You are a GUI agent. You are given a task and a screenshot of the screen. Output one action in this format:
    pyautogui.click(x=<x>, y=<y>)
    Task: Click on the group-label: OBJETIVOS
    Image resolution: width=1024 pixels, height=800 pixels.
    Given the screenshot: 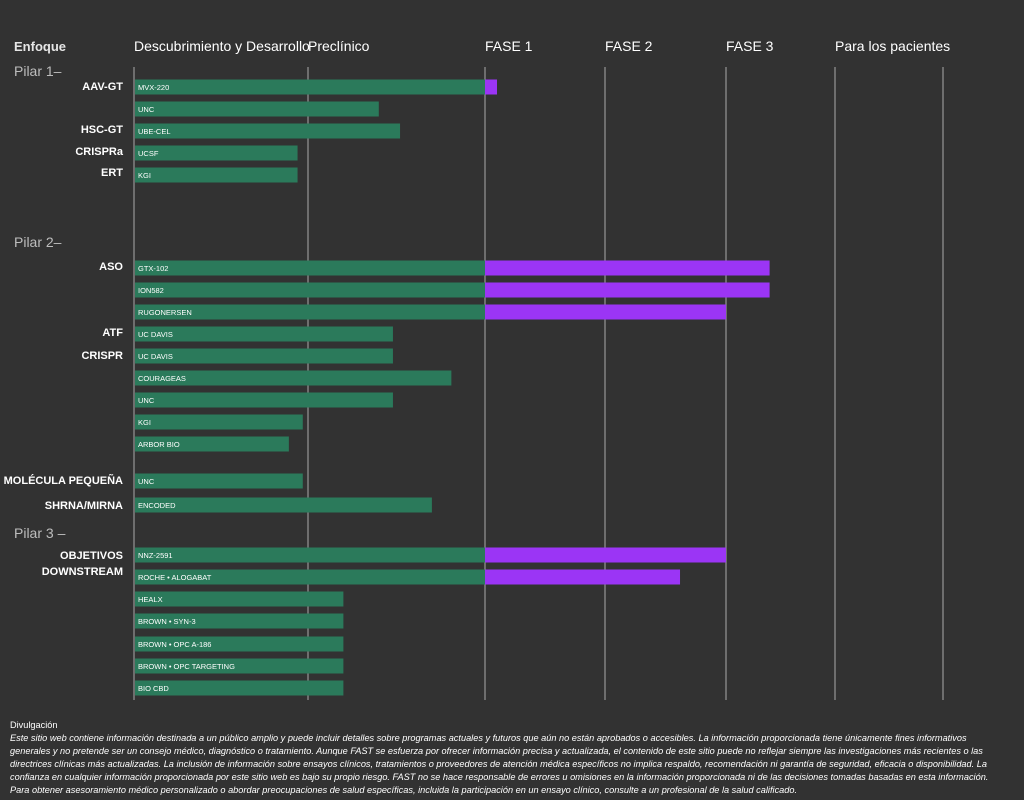 What is the action you would take?
    pyautogui.click(x=91, y=556)
    